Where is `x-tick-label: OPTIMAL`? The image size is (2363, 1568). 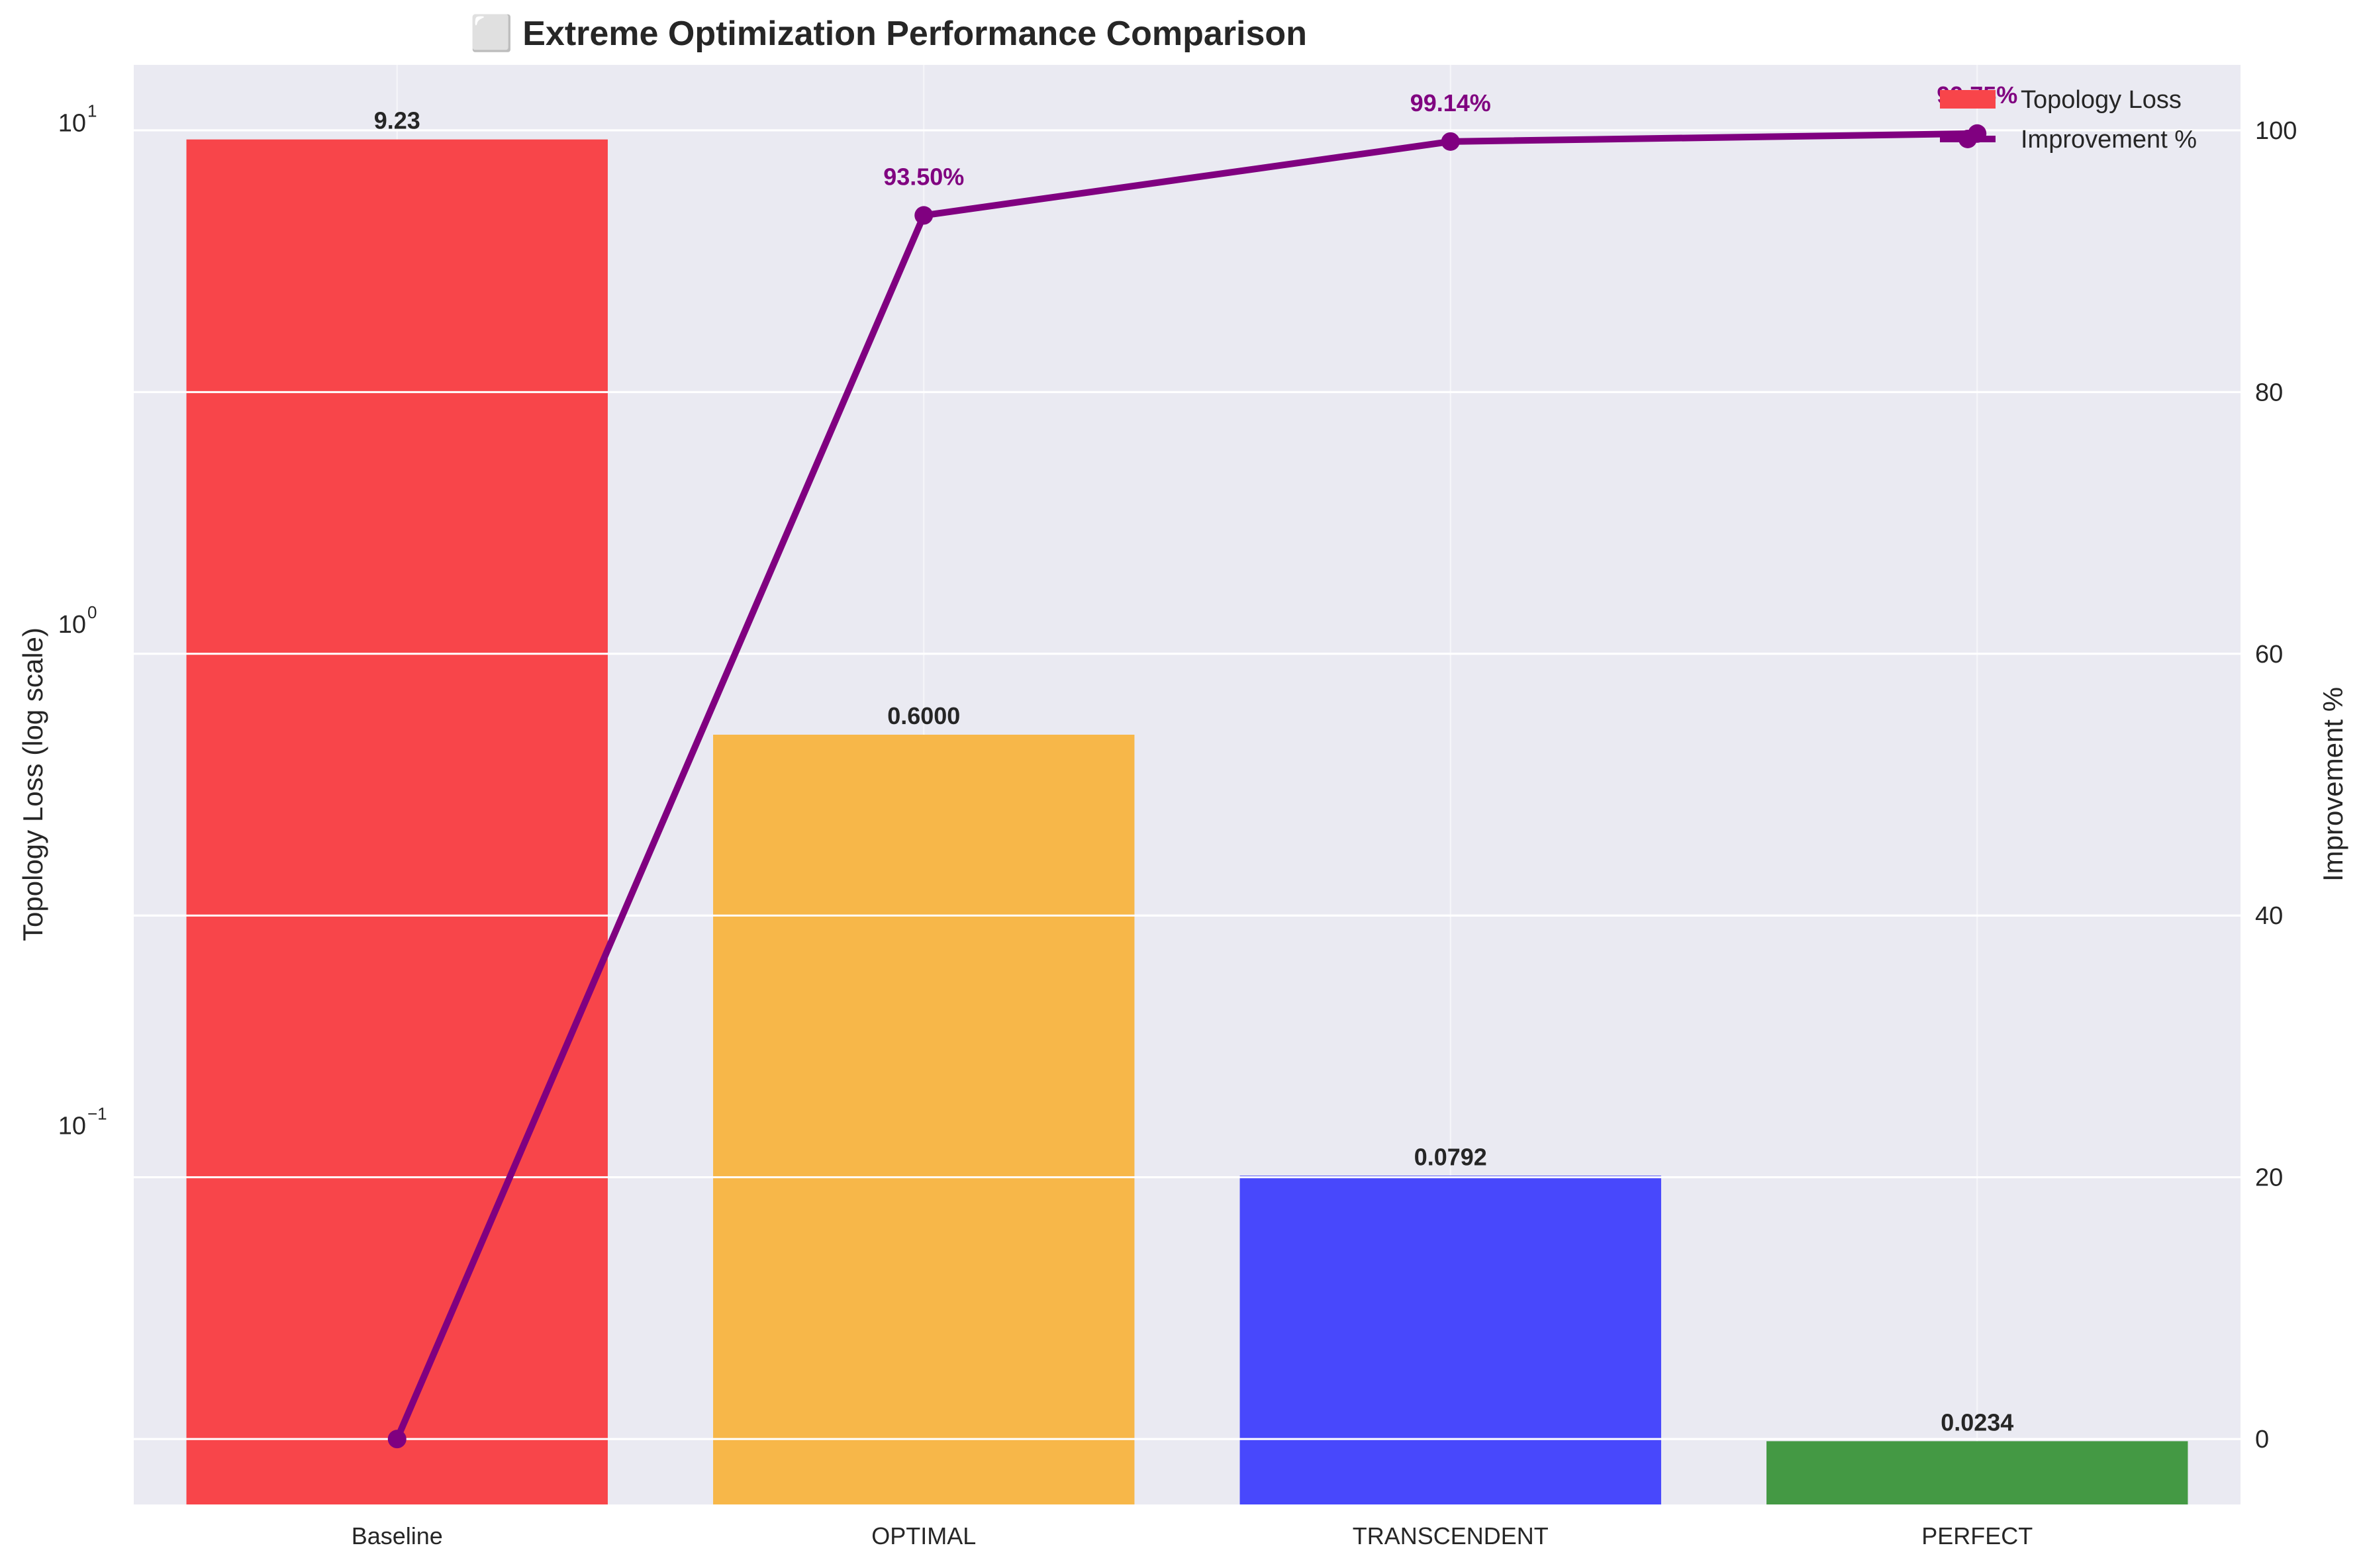
x-tick-label: OPTIMAL is located at coordinates (923, 1535).